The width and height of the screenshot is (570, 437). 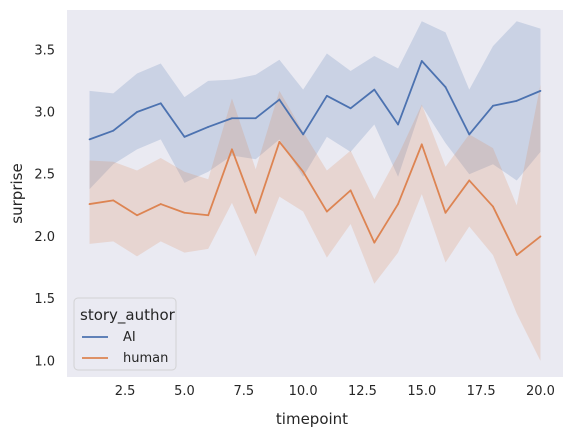 I want to click on legend-label-human: human, so click(x=145, y=358).